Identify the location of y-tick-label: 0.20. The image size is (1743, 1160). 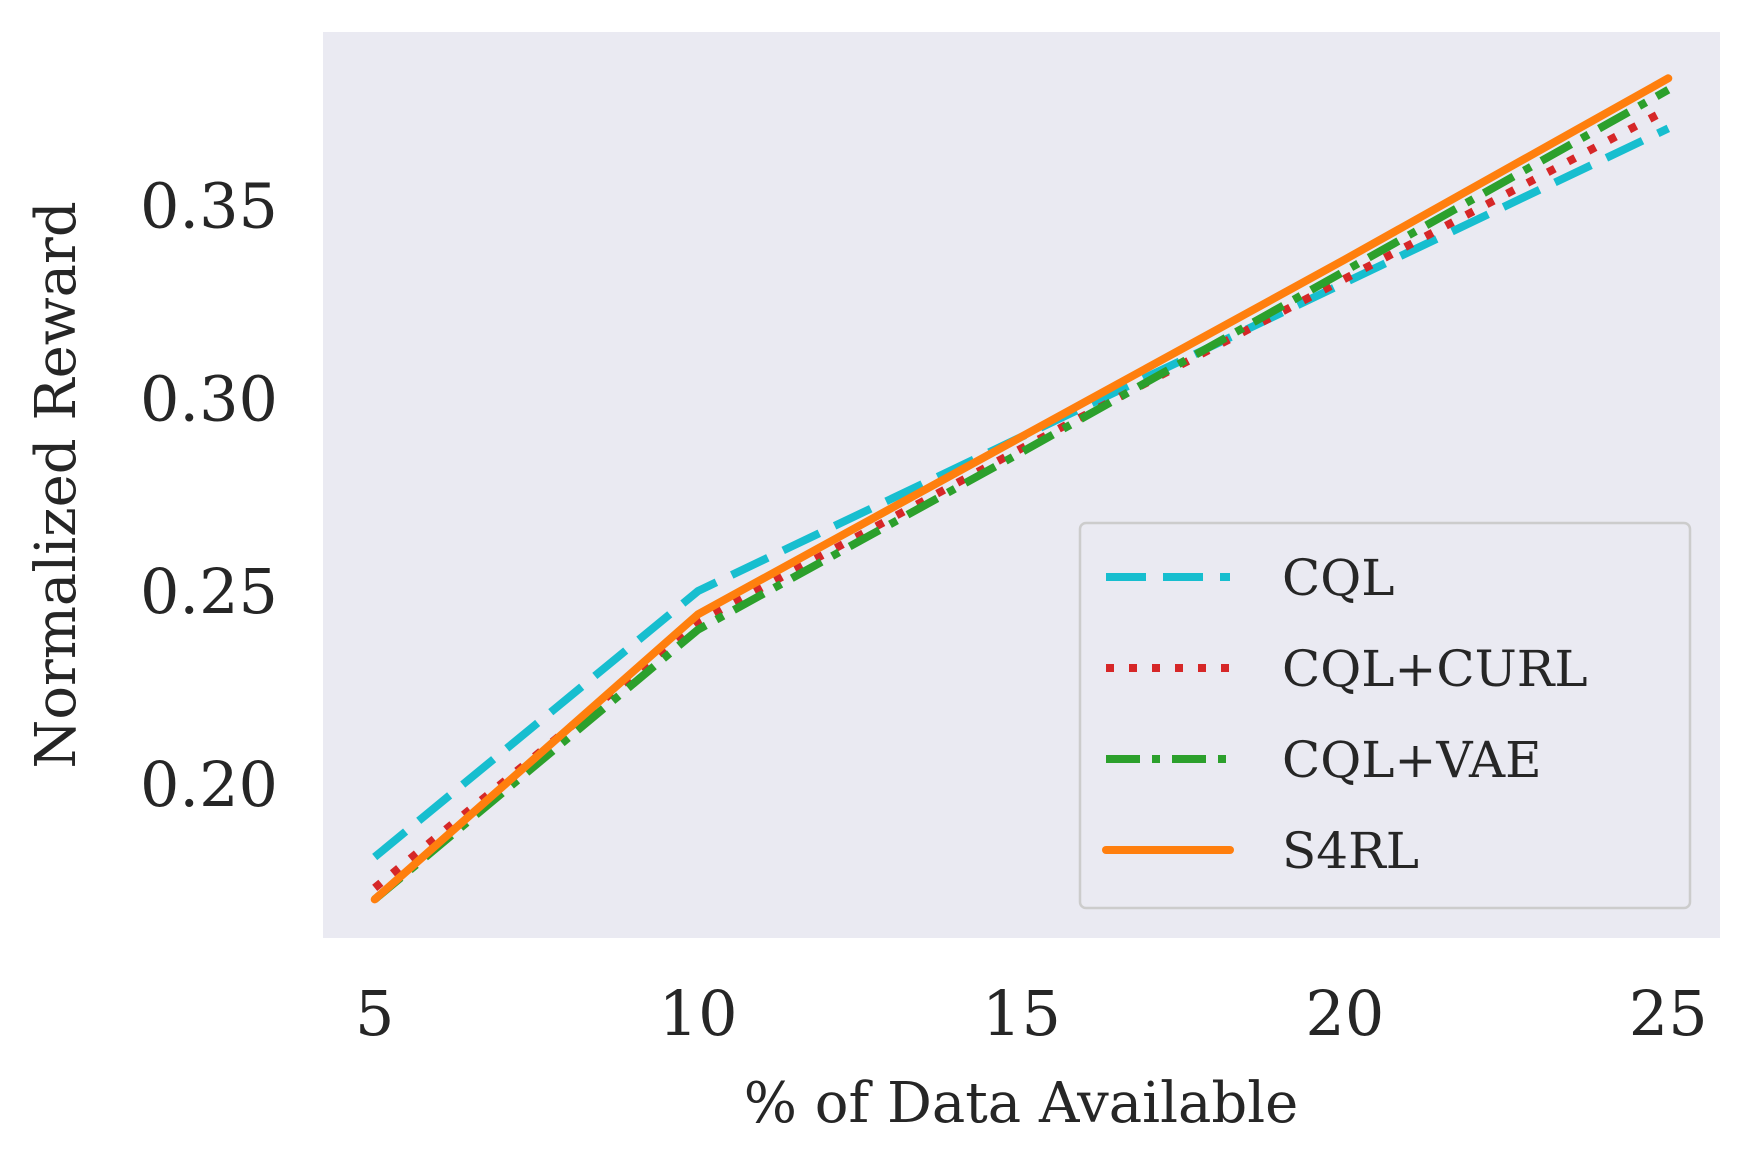
(209, 784).